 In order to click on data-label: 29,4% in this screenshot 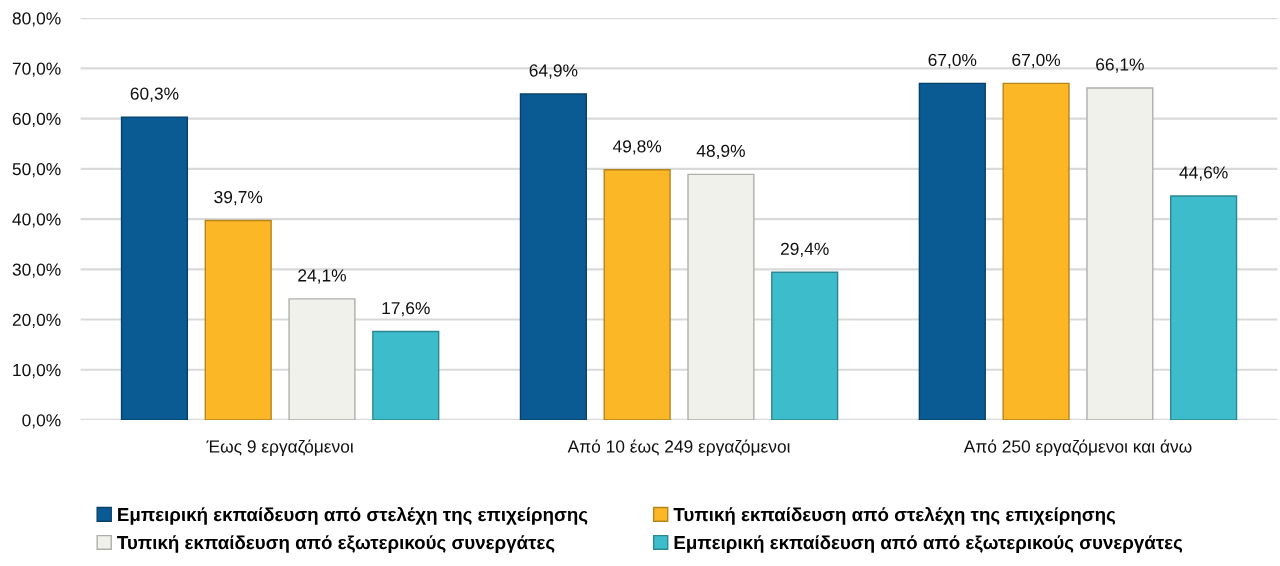, I will do `click(804, 250)`.